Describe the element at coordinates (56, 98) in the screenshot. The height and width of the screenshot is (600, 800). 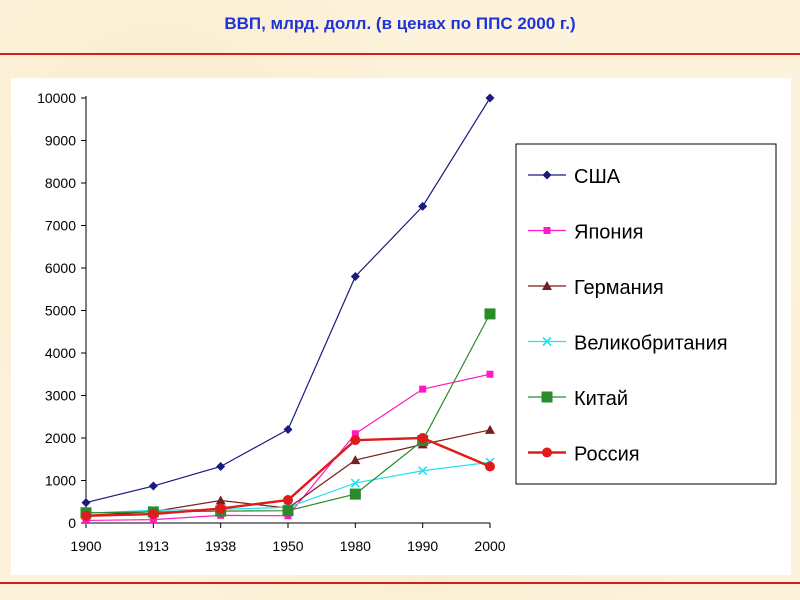
I see `y-tick-label: 10000` at that location.